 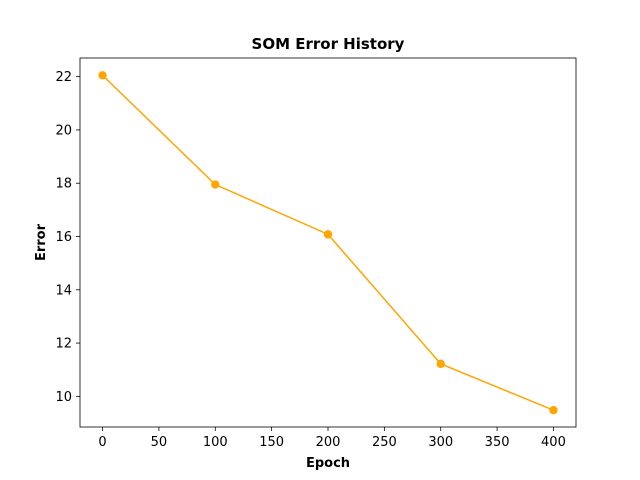 I want to click on x-tick-label: 250, so click(x=384, y=442).